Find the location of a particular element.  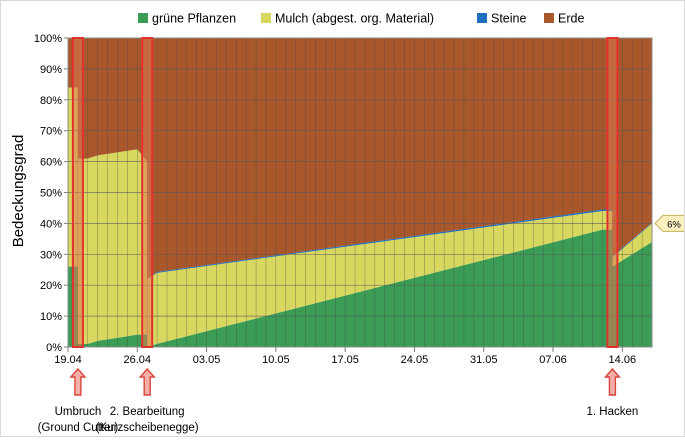

y-tick-label: 20% is located at coordinates (51, 286).